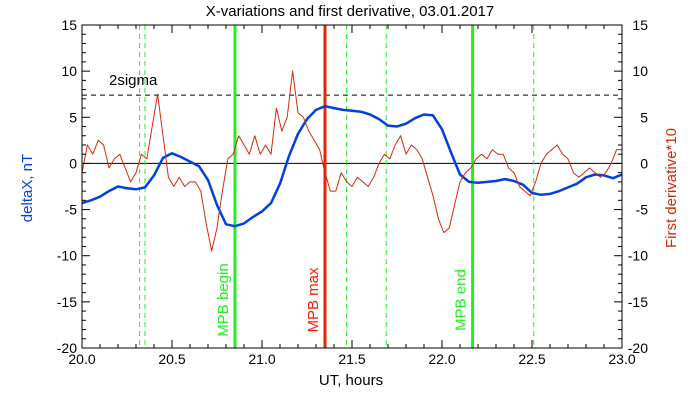 The image size is (700, 400). What do you see at coordinates (67, 302) in the screenshot?
I see `y-tick-label-left-6: -15` at bounding box center [67, 302].